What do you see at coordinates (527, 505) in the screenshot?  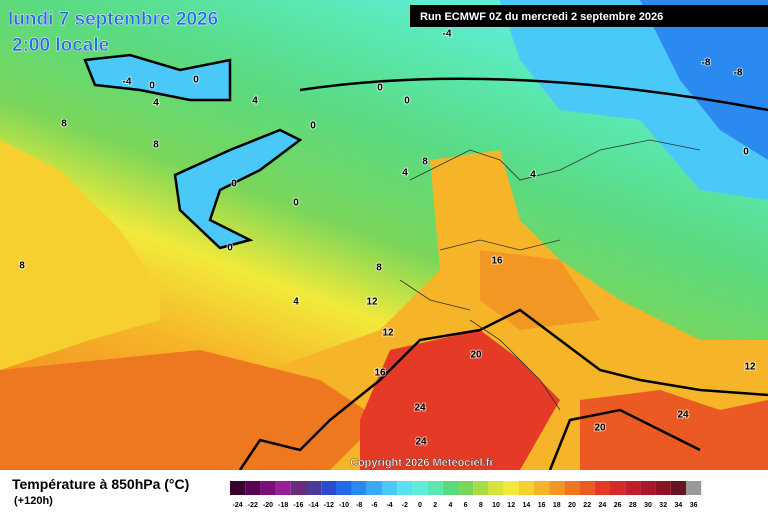 I see `scale-tick-label: 14` at bounding box center [527, 505].